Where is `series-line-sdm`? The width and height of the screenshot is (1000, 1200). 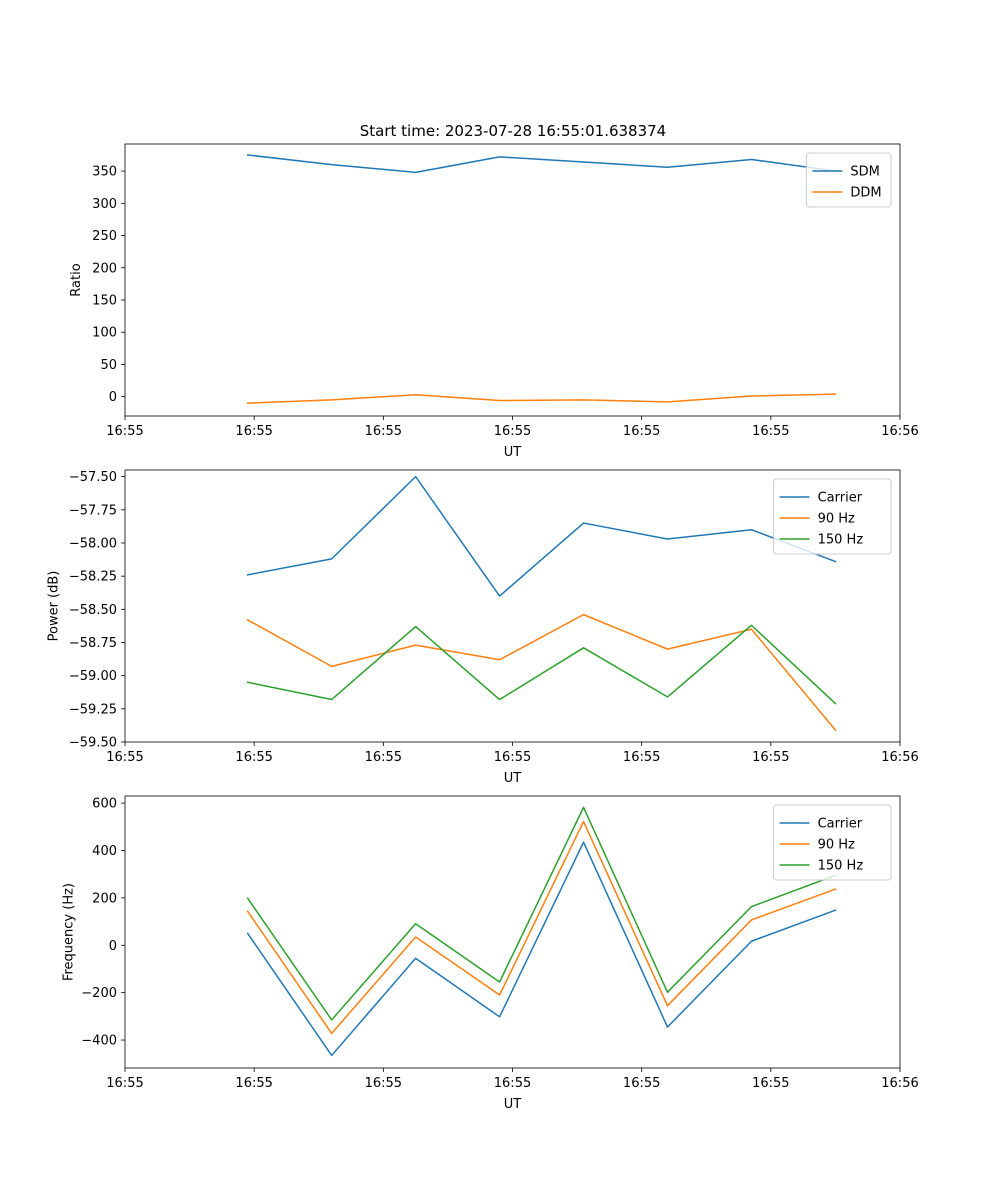 series-line-sdm is located at coordinates (541, 164).